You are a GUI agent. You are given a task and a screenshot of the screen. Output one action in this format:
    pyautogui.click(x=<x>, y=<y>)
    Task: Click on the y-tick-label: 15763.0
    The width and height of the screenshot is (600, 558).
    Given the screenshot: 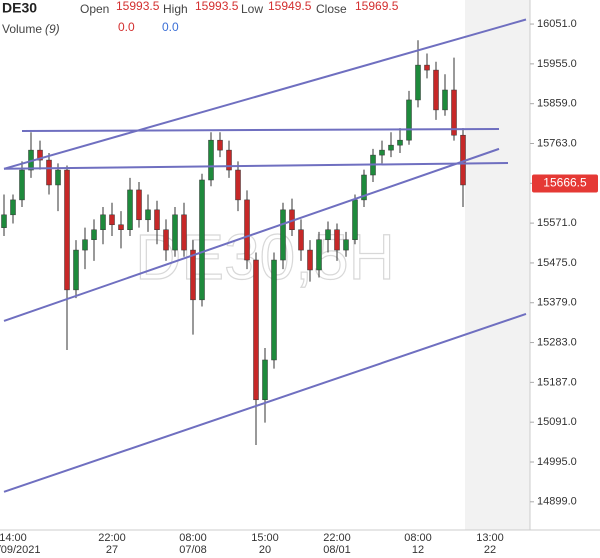 What is the action you would take?
    pyautogui.click(x=557, y=143)
    